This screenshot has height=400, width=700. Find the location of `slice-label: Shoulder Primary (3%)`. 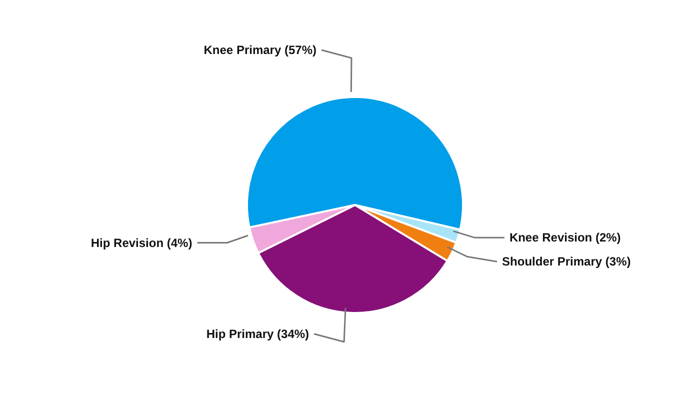

slice-label: Shoulder Primary (3%) is located at coordinates (566, 261).